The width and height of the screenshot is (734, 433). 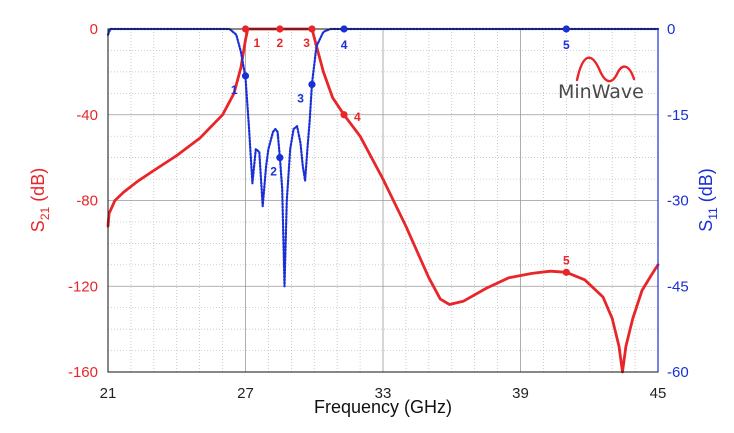 I want to click on marker-label-s21: 2, so click(x=280, y=43).